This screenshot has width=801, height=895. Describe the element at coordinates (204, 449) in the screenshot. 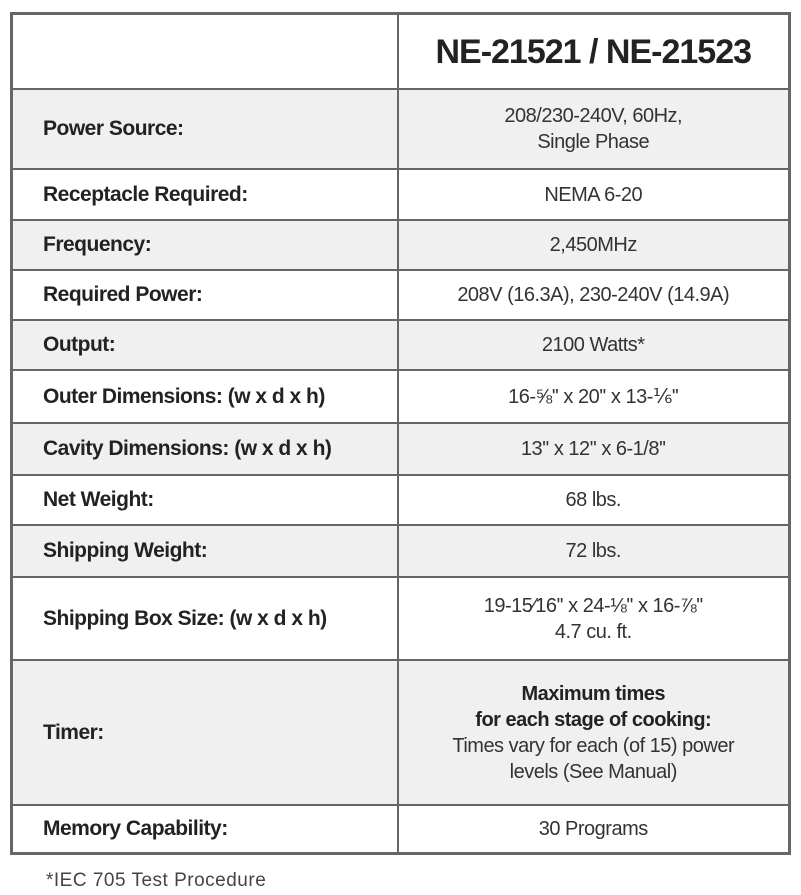

I see `spec-label: Cavity Dimensions: (w x d x h)` at that location.